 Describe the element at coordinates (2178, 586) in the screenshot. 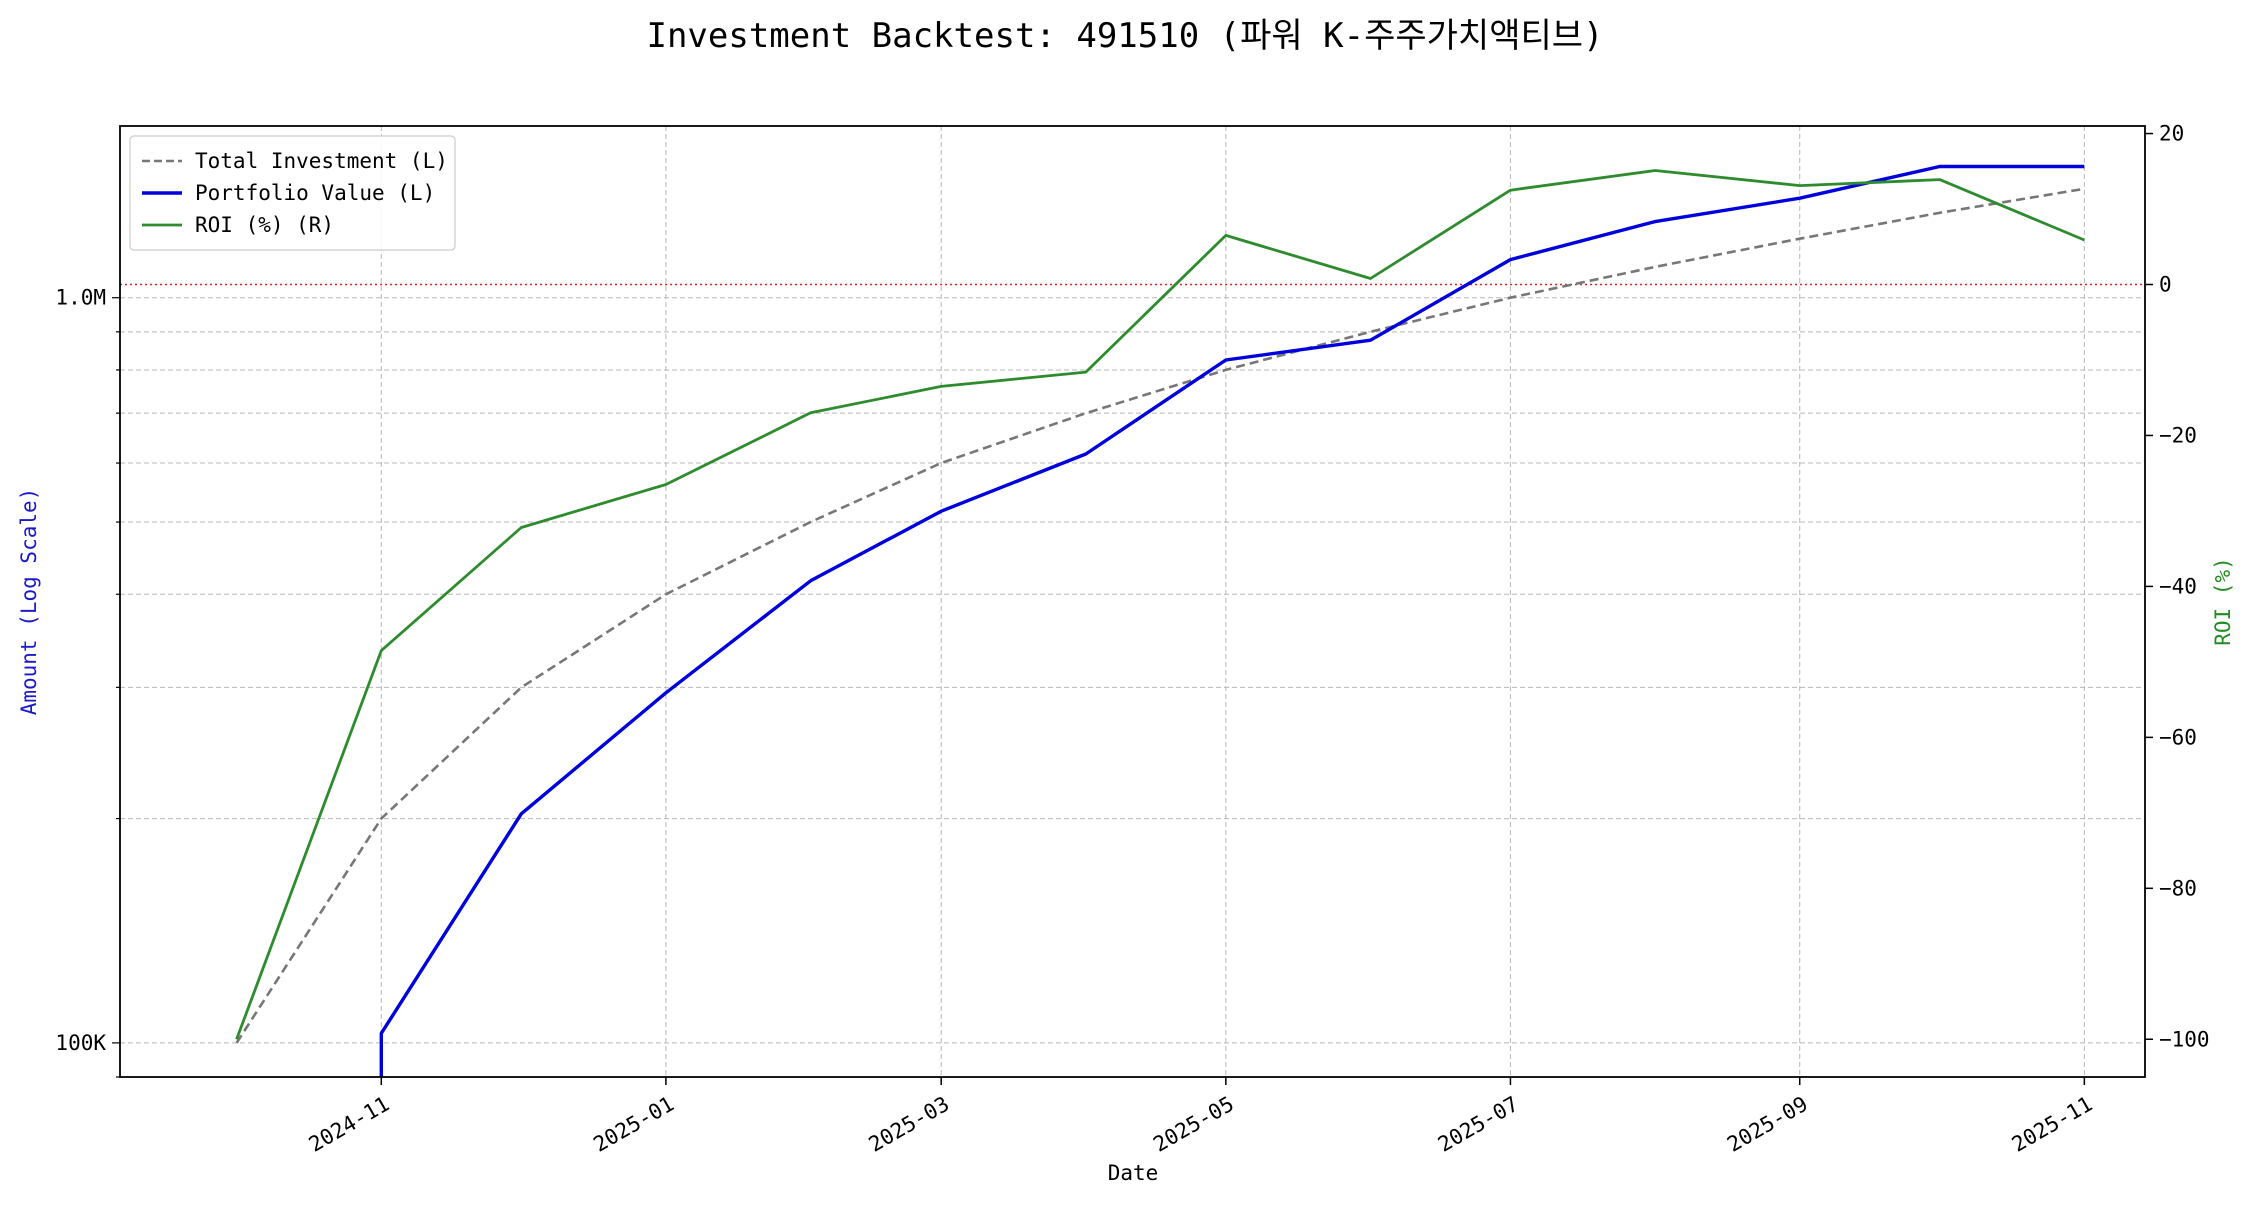

I see `y-right-tick-label: −40` at that location.